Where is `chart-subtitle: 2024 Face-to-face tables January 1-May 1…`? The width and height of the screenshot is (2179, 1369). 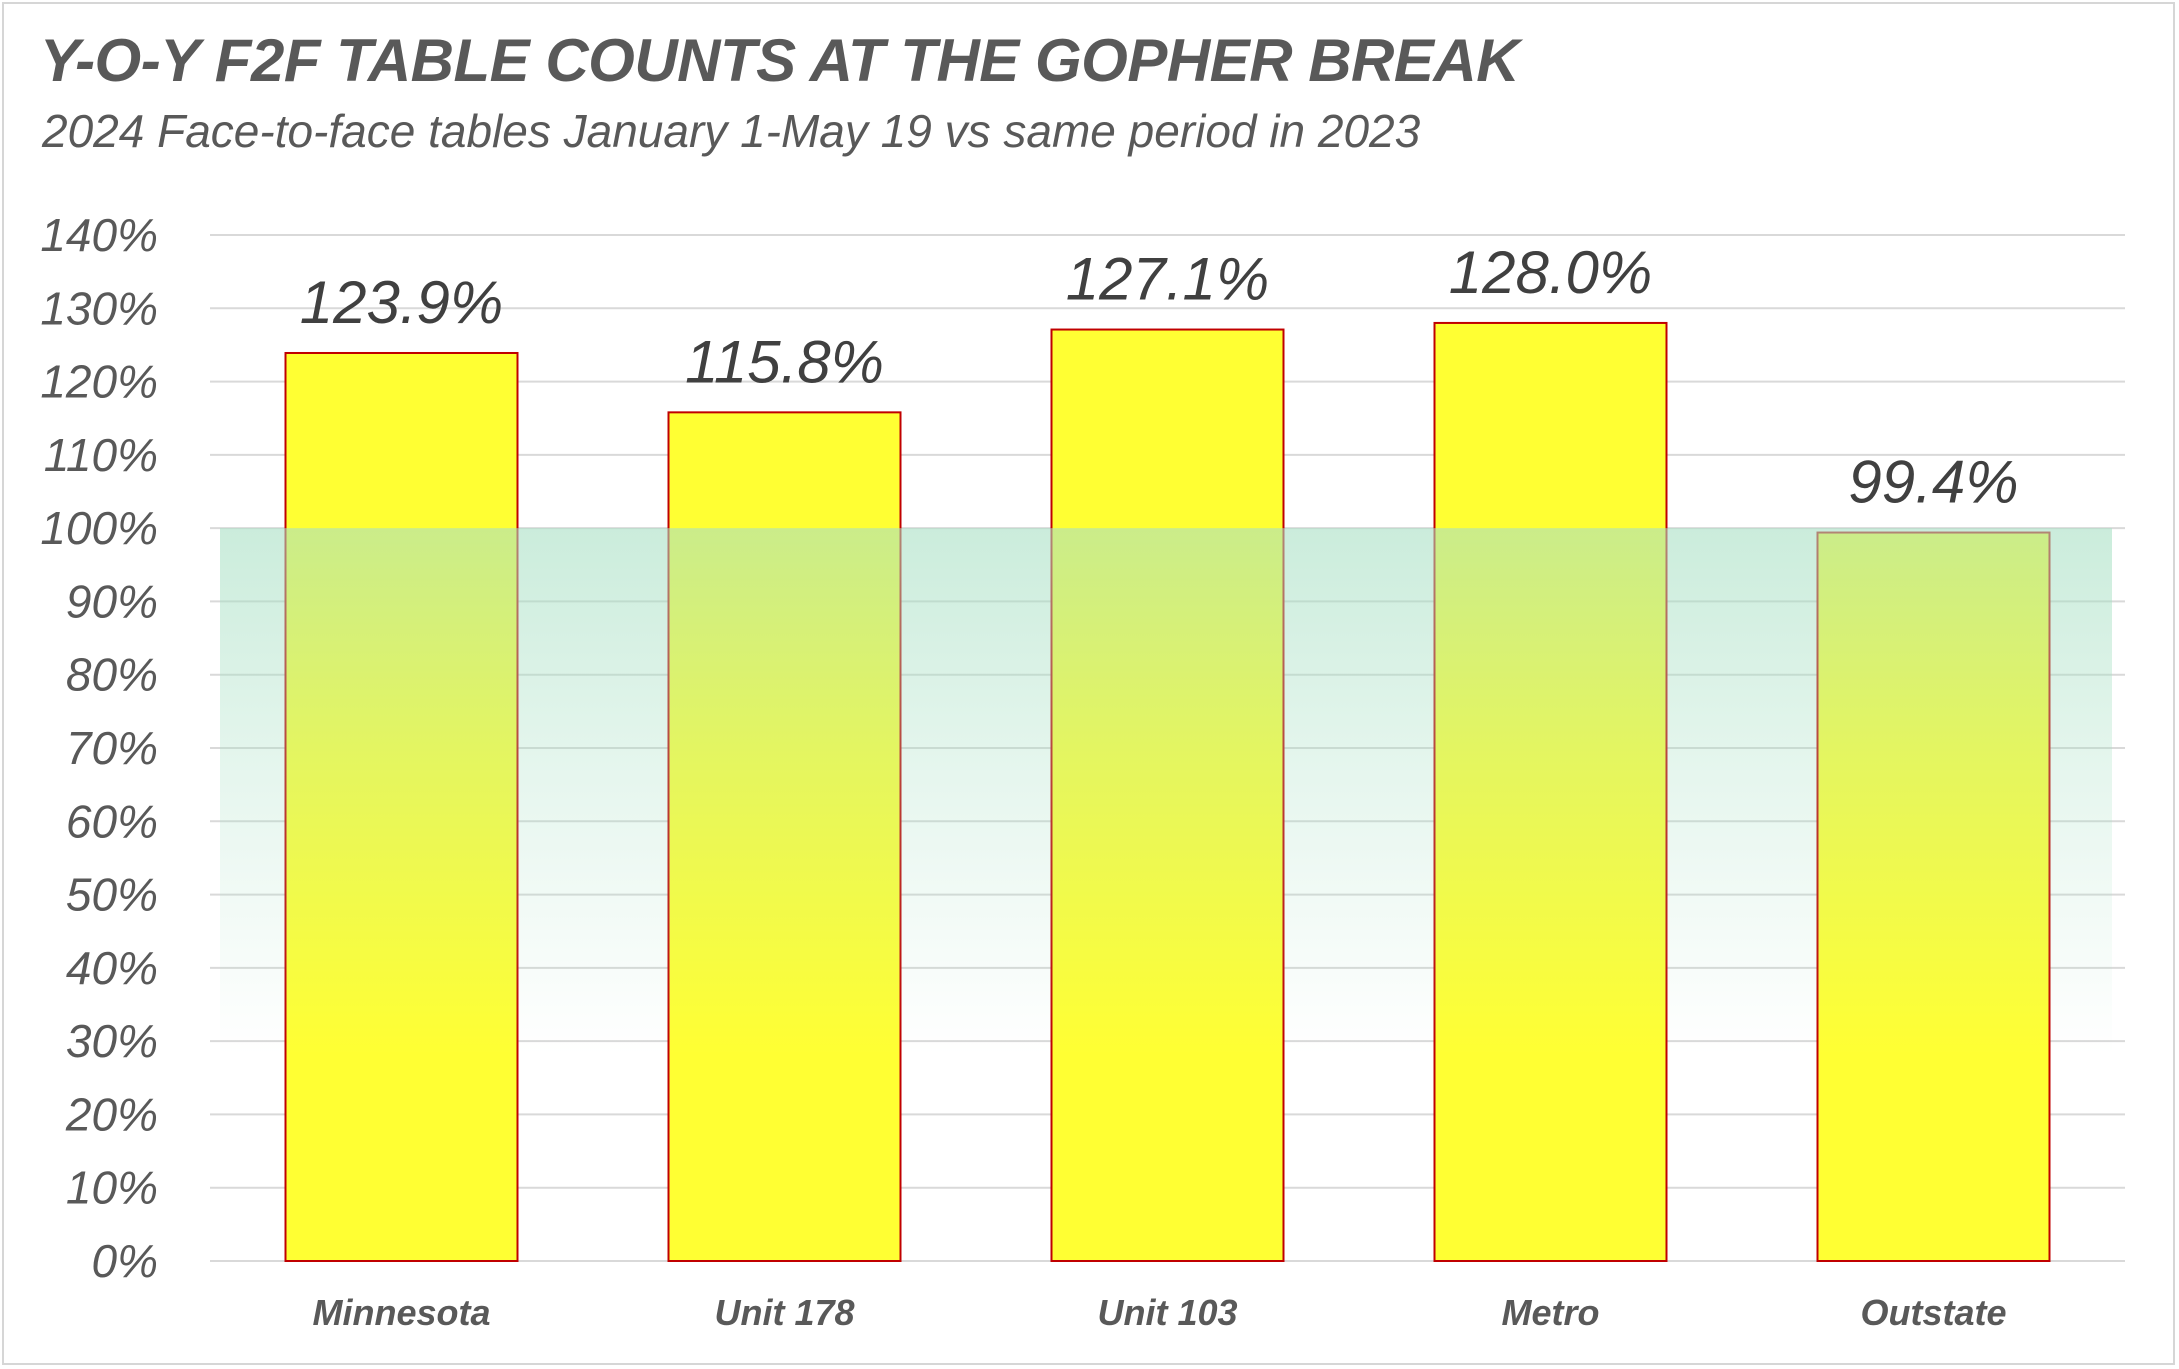
chart-subtitle: 2024 Face-to-face tables January 1-May 1… is located at coordinates (731, 131).